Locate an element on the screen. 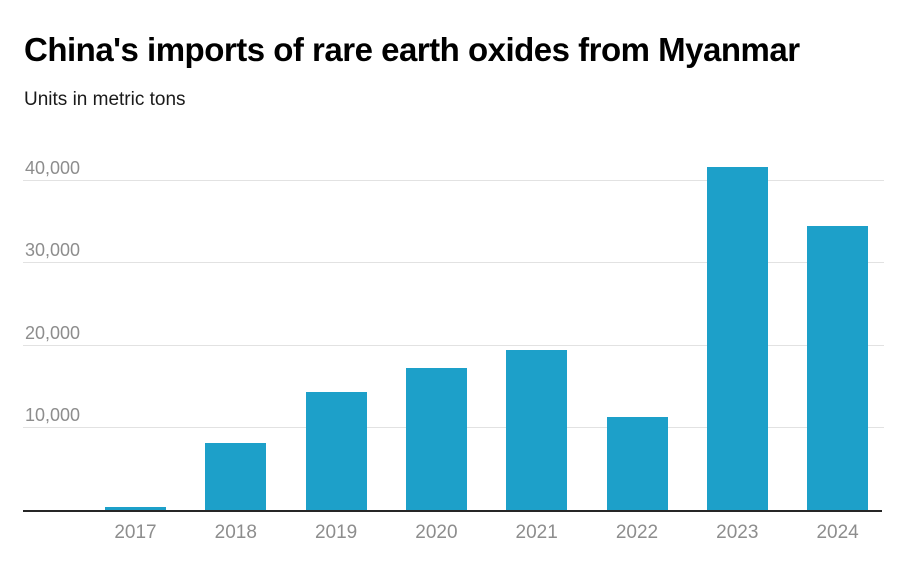 Image resolution: width=912 pixels, height=573 pixels. y-axis-tick-label: 20,000 is located at coordinates (53, 332).